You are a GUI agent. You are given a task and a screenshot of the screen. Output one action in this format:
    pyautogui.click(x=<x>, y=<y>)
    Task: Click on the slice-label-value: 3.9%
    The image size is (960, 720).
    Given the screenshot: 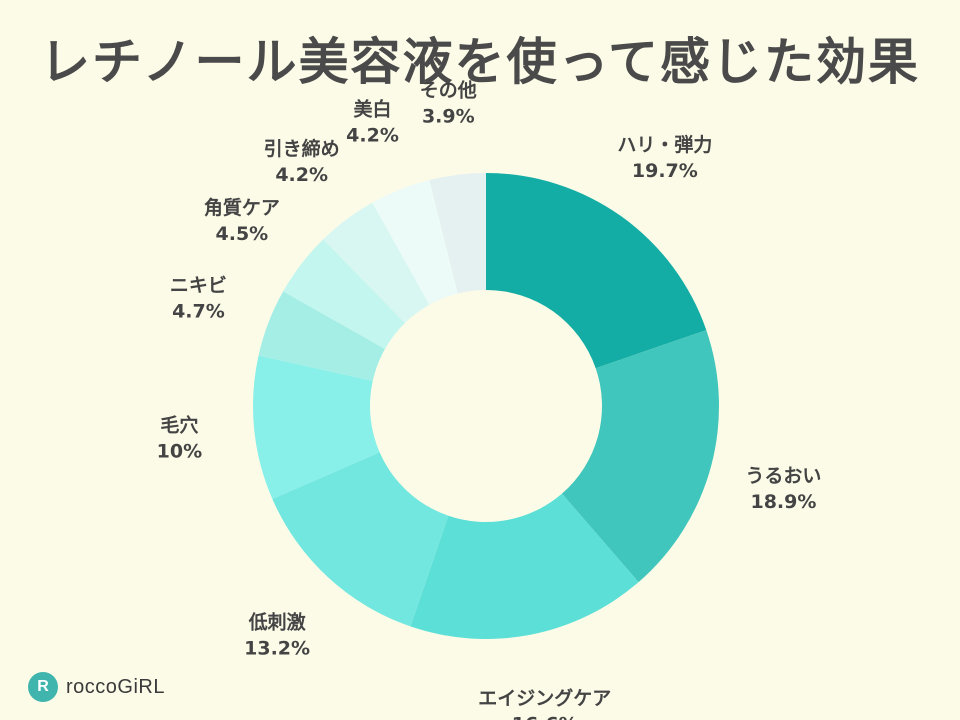 What is the action you would take?
    pyautogui.click(x=448, y=116)
    